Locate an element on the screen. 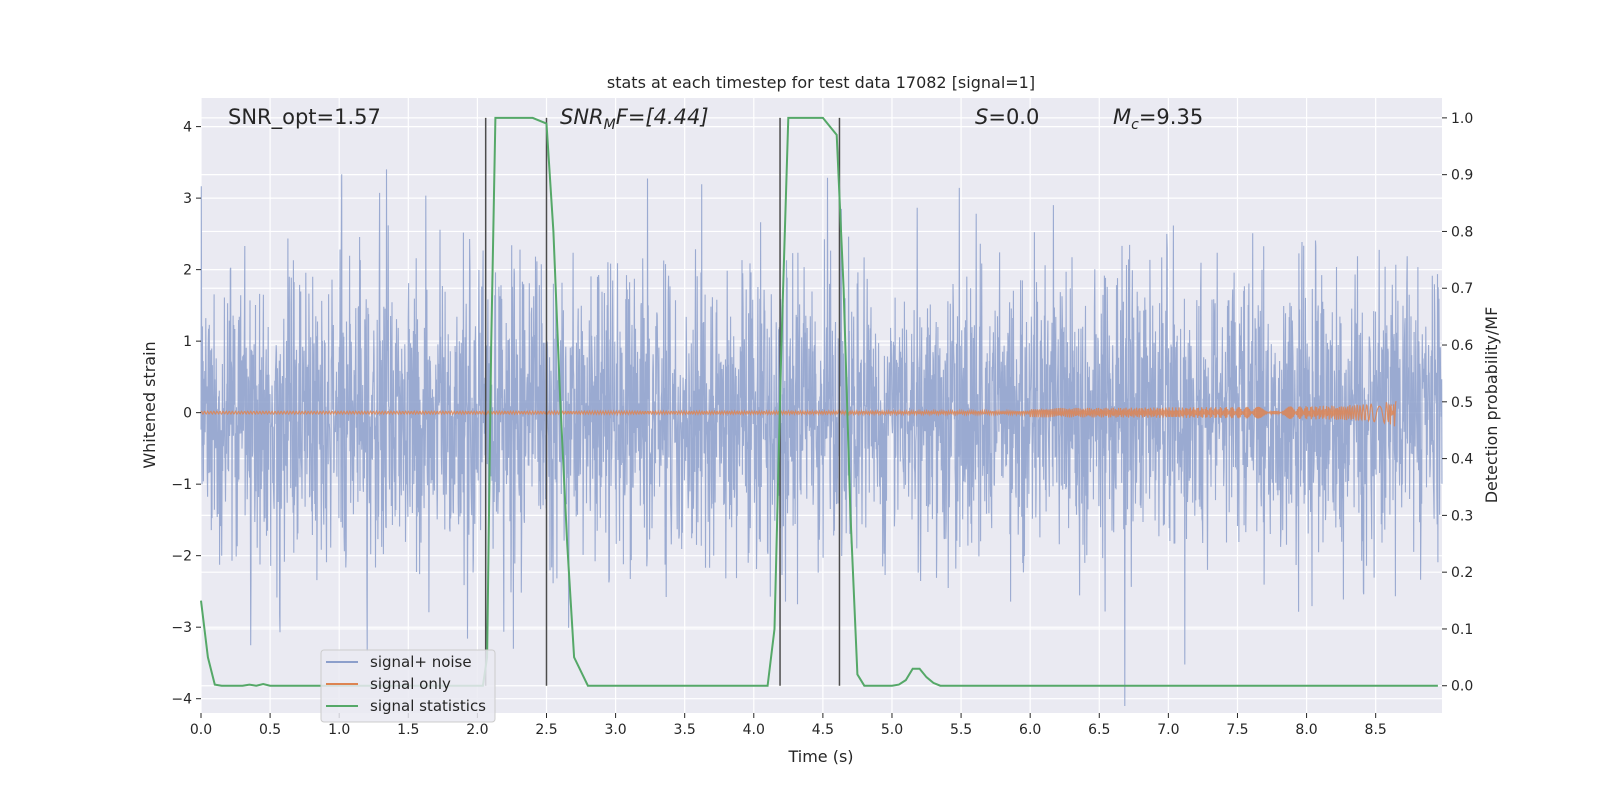 This screenshot has height=800, width=1600. y-tick-label: −4 is located at coordinates (181, 700).